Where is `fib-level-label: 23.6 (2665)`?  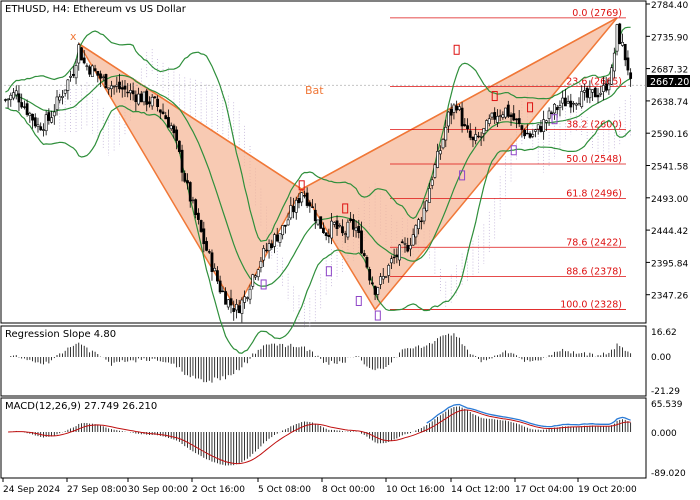 fib-level-label: 23.6 (2665) is located at coordinates (594, 82).